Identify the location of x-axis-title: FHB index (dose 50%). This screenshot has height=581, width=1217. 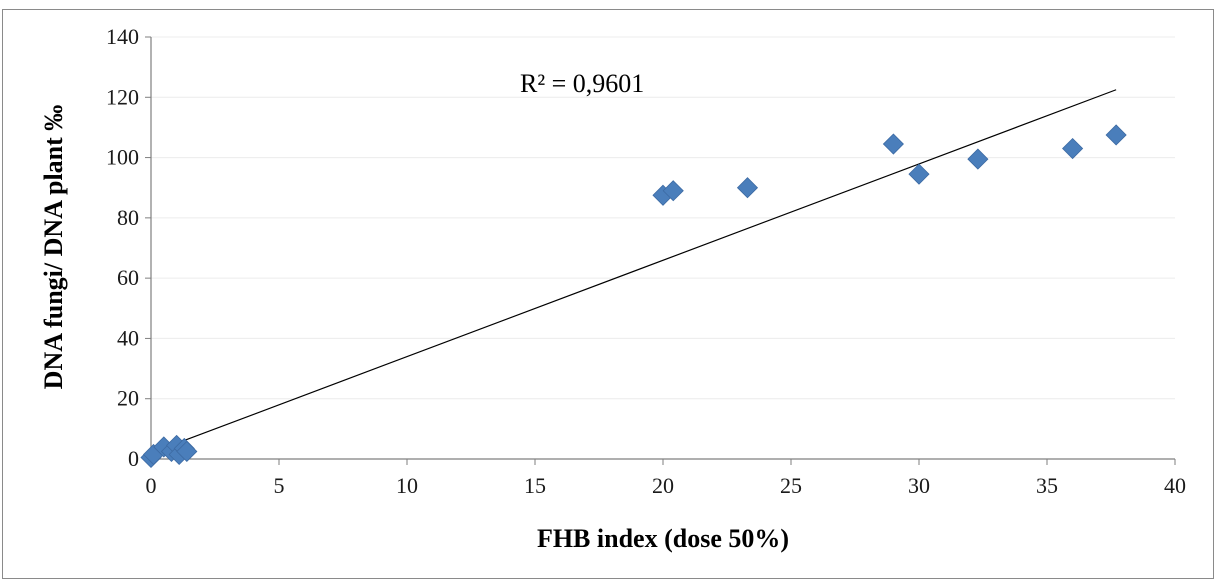
(663, 538).